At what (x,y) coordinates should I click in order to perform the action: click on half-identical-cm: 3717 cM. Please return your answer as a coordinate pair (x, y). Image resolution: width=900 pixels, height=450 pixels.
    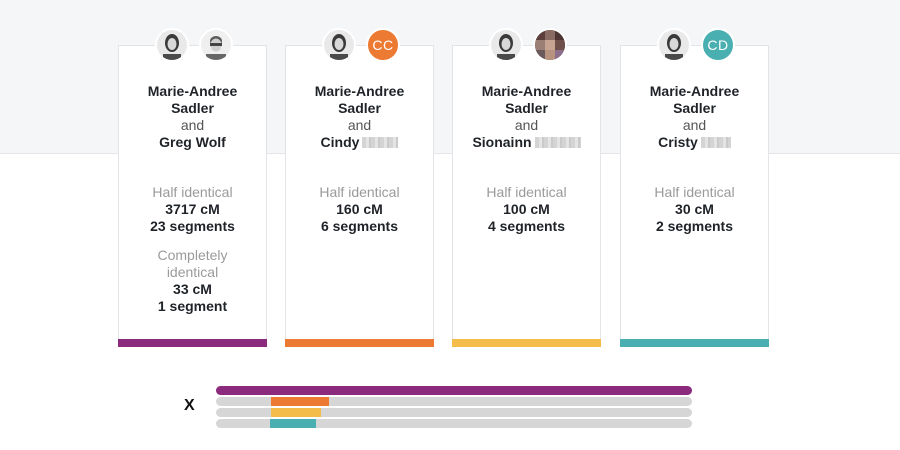
    Looking at the image, I should click on (192, 209).